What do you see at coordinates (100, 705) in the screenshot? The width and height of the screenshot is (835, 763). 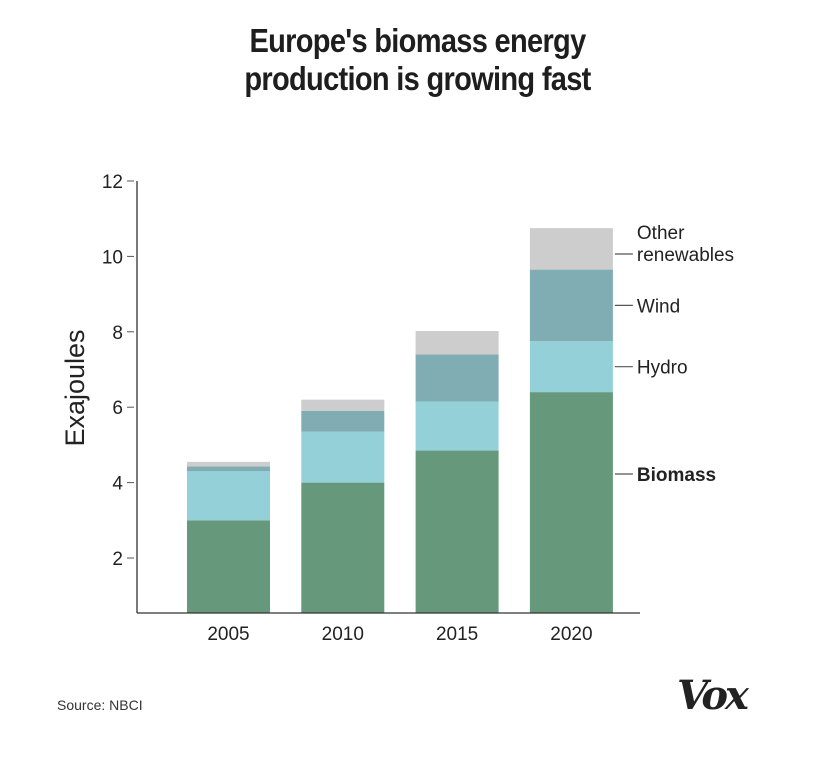 I see `source-note: Source: NBCI` at bounding box center [100, 705].